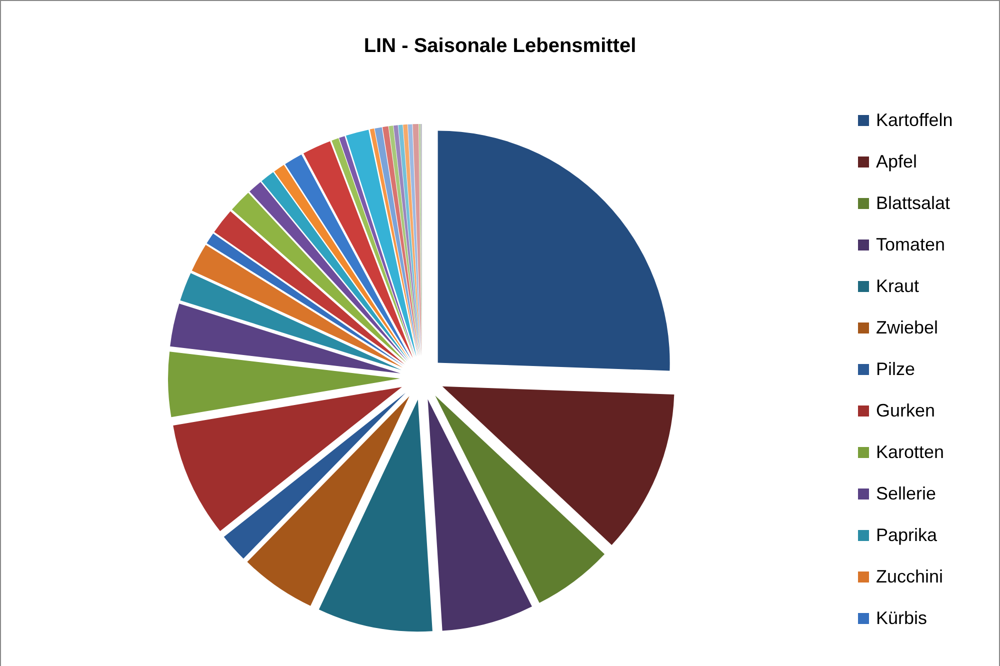  I want to click on legend-label: Blattsalat, so click(913, 203).